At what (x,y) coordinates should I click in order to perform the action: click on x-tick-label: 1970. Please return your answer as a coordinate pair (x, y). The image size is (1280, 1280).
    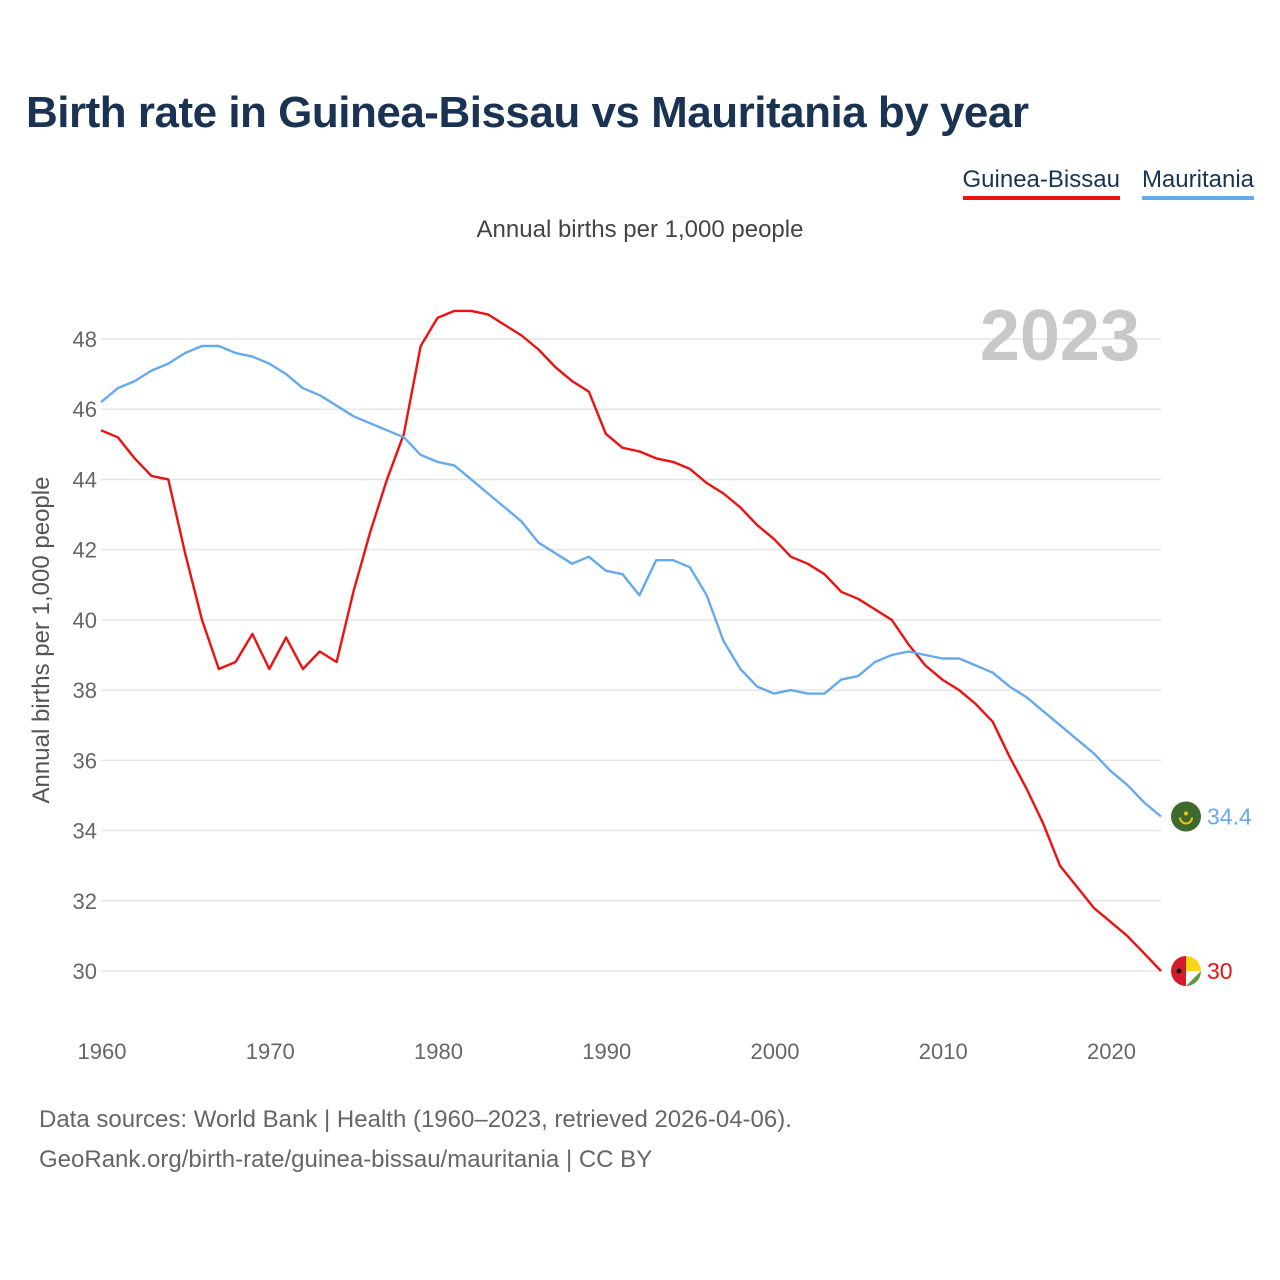
    Looking at the image, I should click on (270, 1051).